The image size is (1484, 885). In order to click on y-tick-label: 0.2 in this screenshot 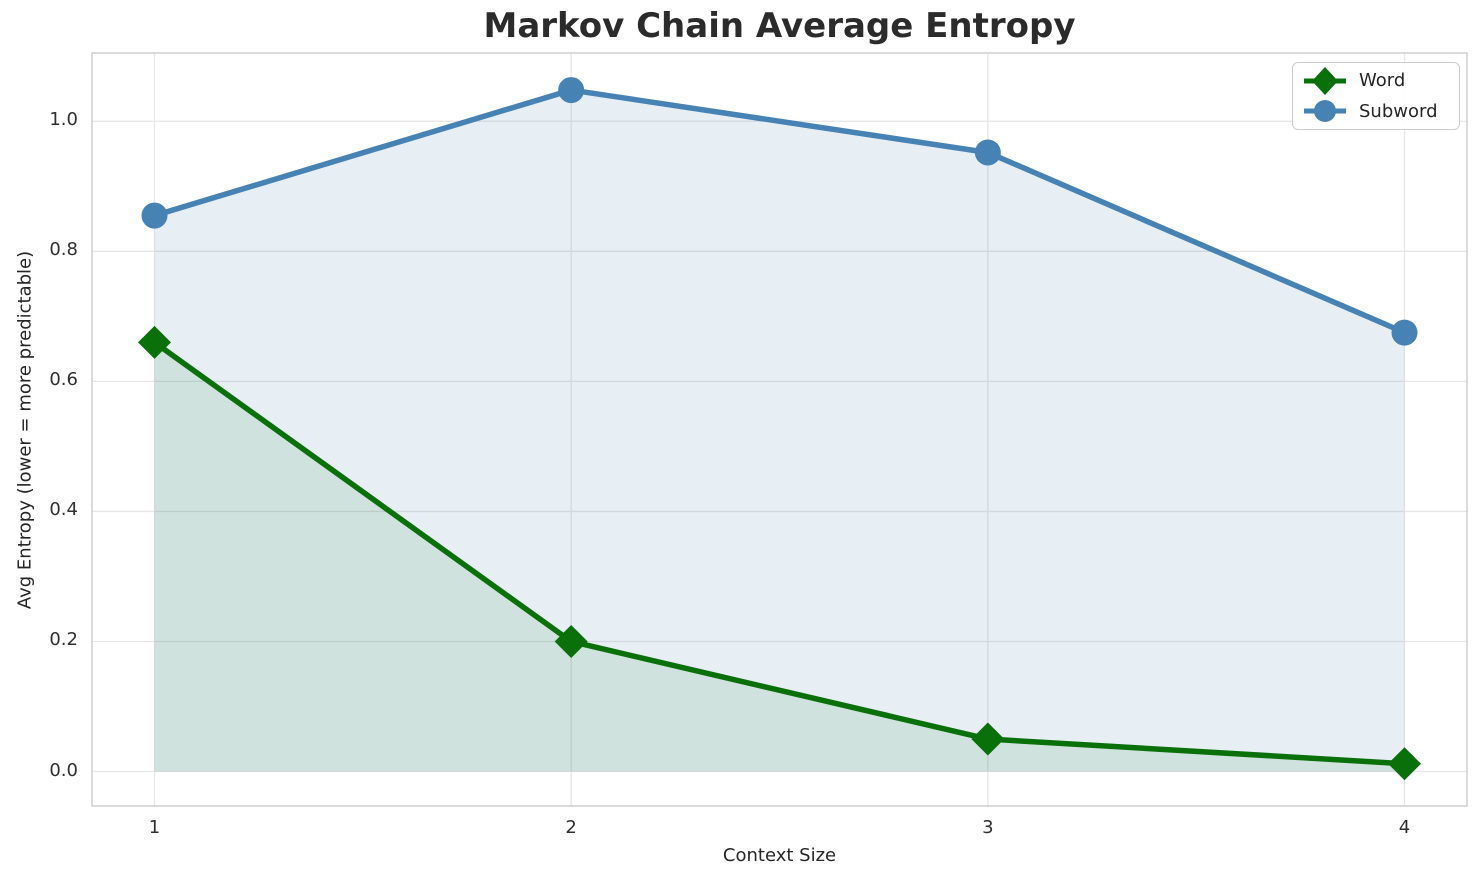, I will do `click(63, 640)`.